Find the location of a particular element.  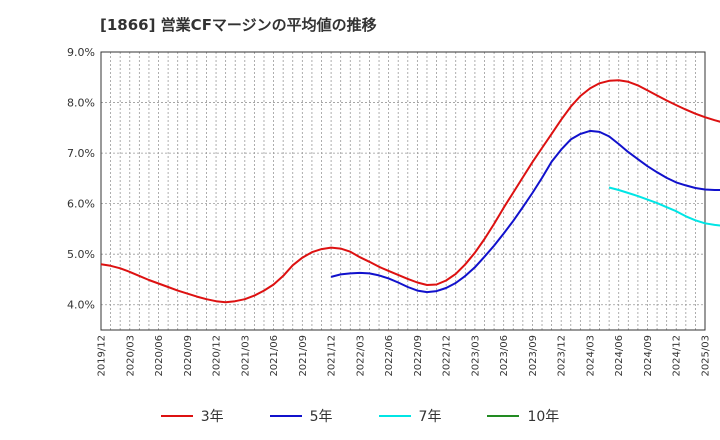

x-tick-label: 2024/12 is located at coordinates (677, 356).